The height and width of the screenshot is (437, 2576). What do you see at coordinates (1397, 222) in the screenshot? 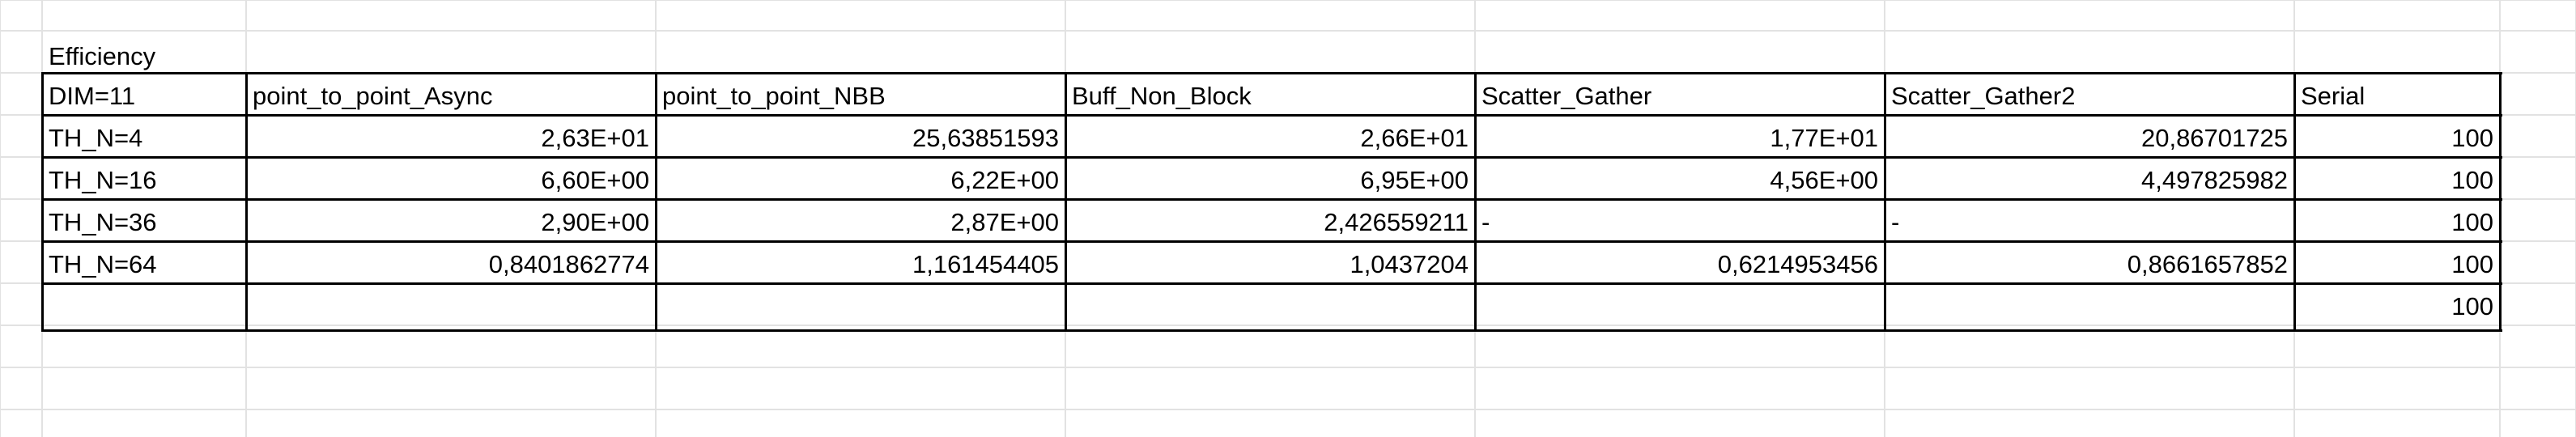
I see `data-cell: 2,426559211` at bounding box center [1397, 222].